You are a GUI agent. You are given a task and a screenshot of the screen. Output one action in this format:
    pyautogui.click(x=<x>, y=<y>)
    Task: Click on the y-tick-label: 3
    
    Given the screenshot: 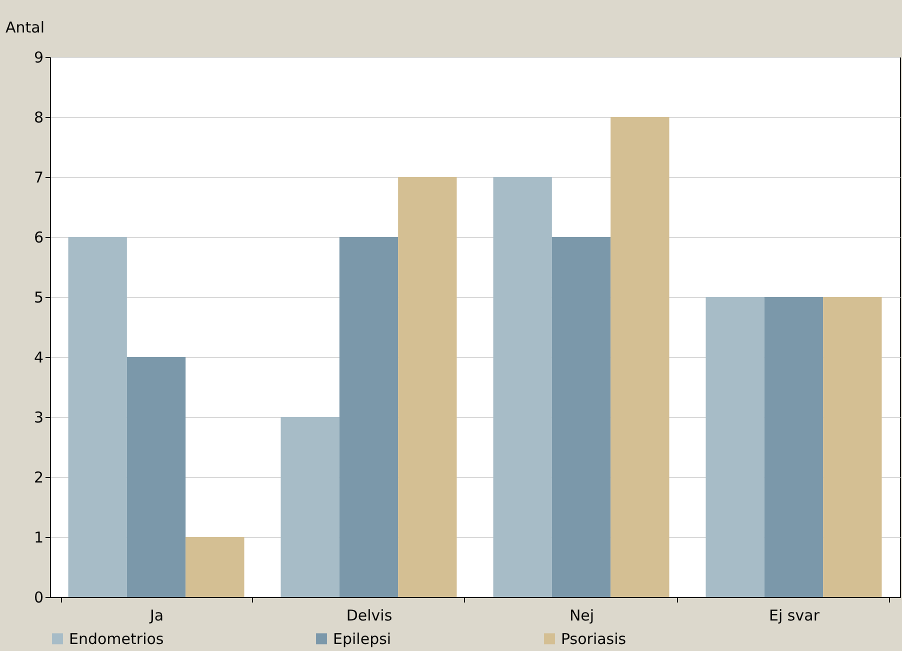 What is the action you would take?
    pyautogui.click(x=39, y=417)
    